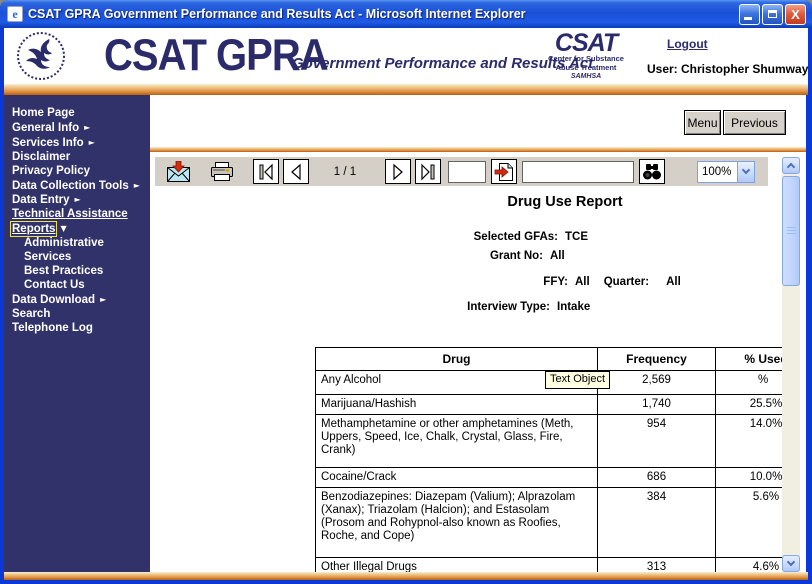 This screenshot has height=584, width=812. What do you see at coordinates (46, 127) in the screenshot?
I see `sidebar-item-label: General Info` at bounding box center [46, 127].